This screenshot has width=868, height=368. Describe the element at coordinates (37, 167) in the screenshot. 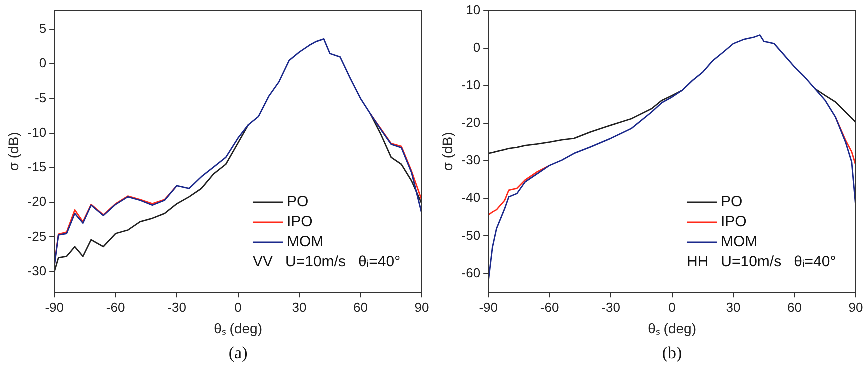

I see `y-tick-label: -15` at that location.